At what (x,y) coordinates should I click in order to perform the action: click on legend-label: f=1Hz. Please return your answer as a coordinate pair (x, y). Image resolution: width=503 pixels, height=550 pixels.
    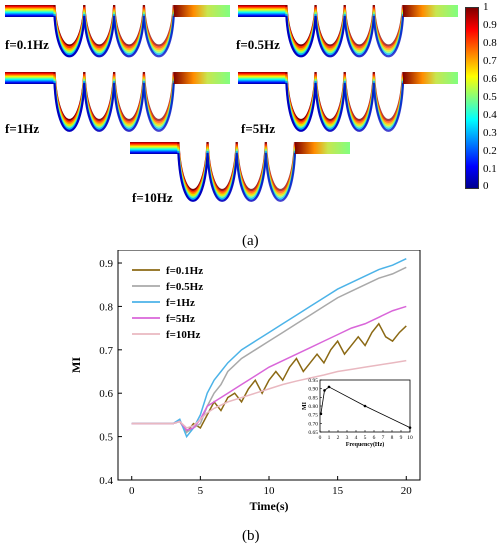
    Looking at the image, I should click on (180, 303).